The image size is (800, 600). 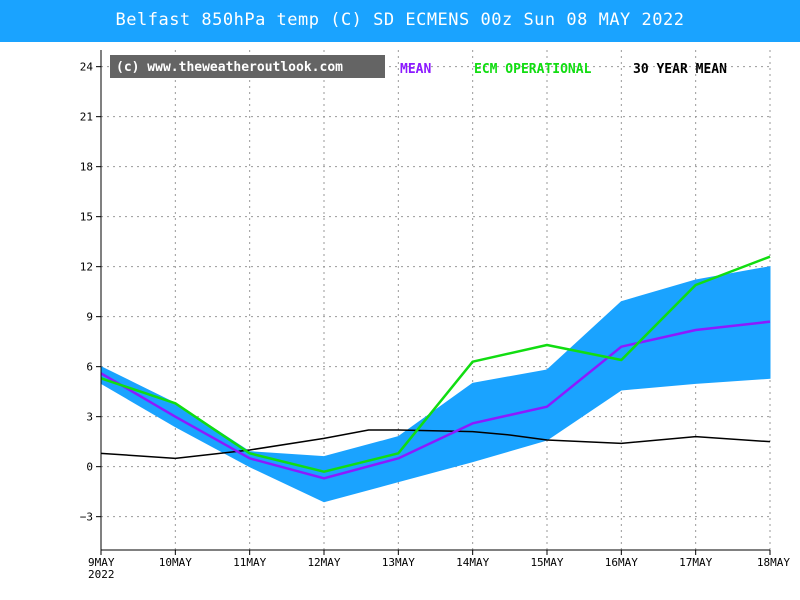 What do you see at coordinates (472, 562) in the screenshot?
I see `x-tick-label: 14MAY` at bounding box center [472, 562].